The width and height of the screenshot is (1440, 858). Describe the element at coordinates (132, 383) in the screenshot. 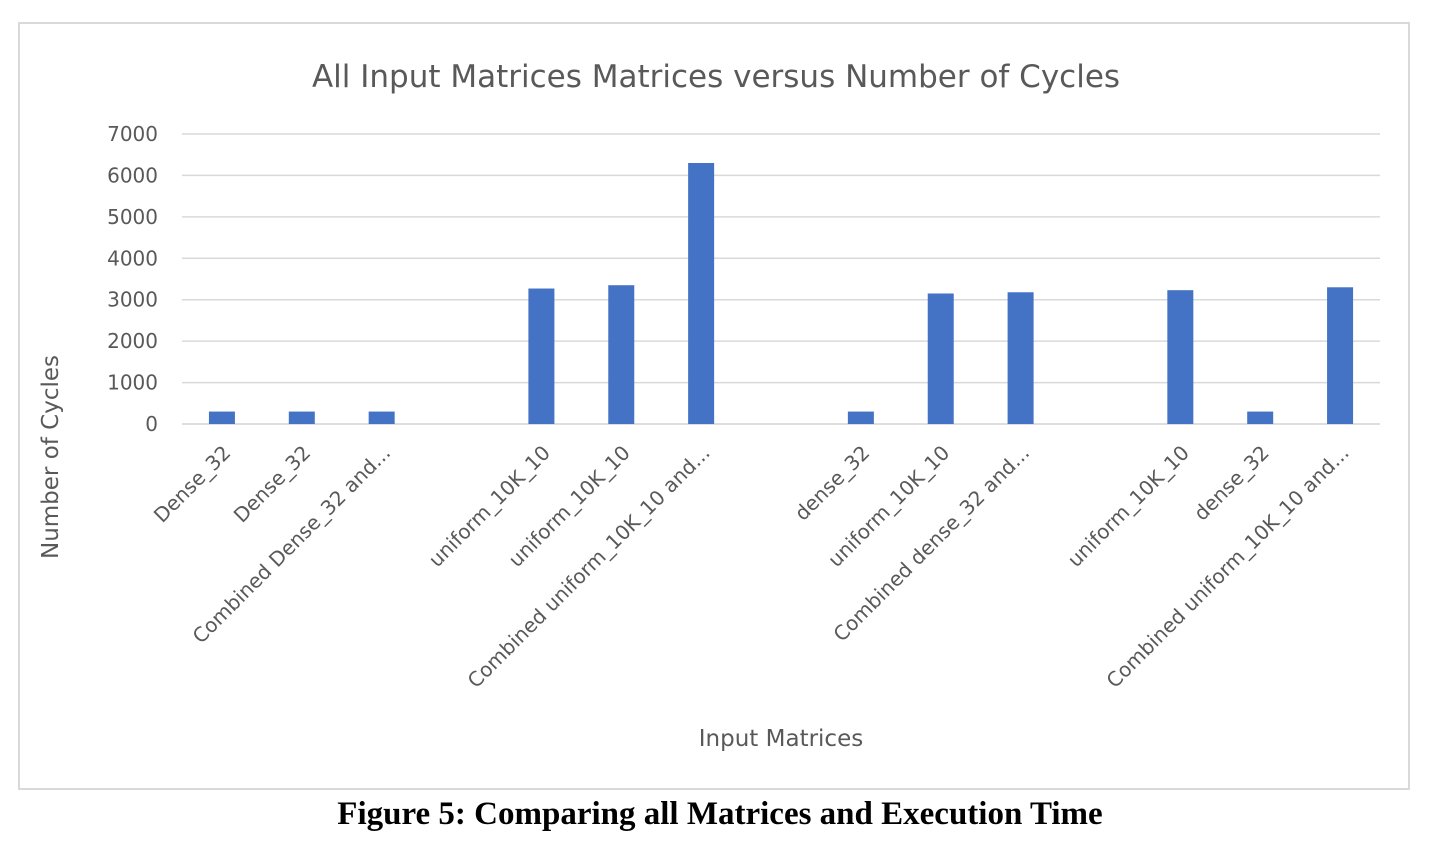

I see `y-tick-label: 1000` at that location.